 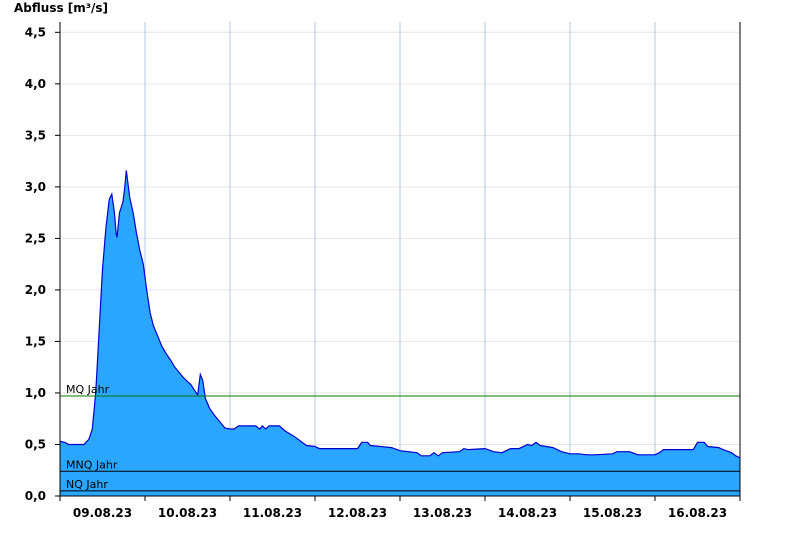 What do you see at coordinates (527, 513) in the screenshot?
I see `x-tick-label: 14.08.23` at bounding box center [527, 513].